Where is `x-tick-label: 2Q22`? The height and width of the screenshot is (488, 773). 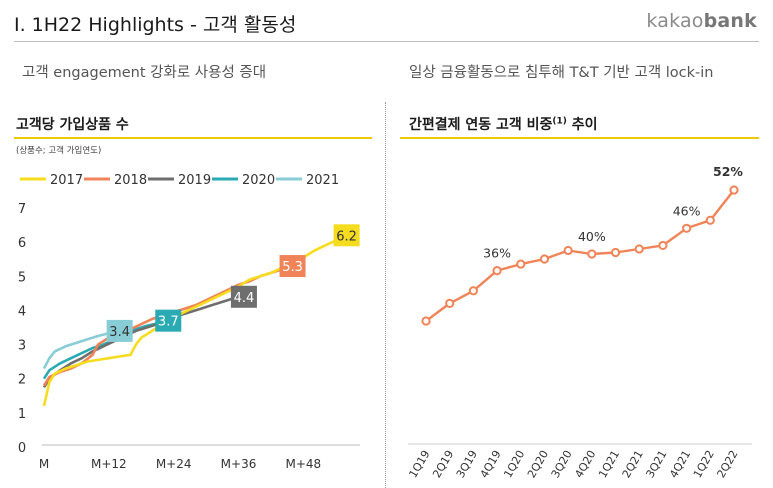
x-tick-label: 2Q22 is located at coordinates (728, 464).